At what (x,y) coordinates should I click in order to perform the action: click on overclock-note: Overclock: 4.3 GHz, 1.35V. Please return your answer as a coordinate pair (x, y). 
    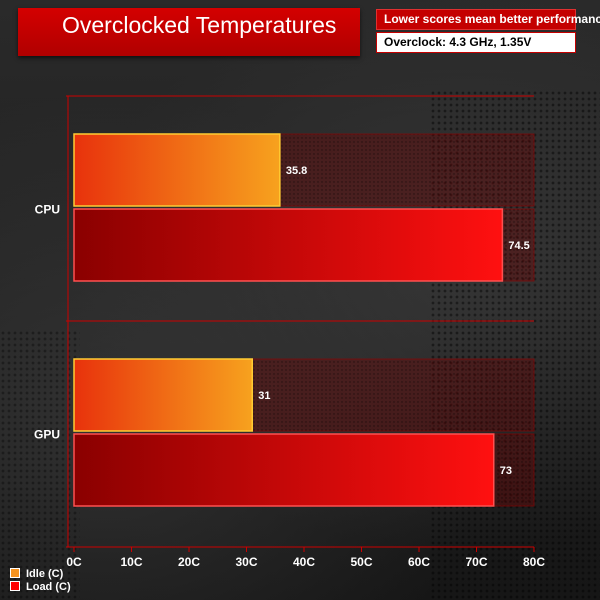
    Looking at the image, I should click on (476, 42).